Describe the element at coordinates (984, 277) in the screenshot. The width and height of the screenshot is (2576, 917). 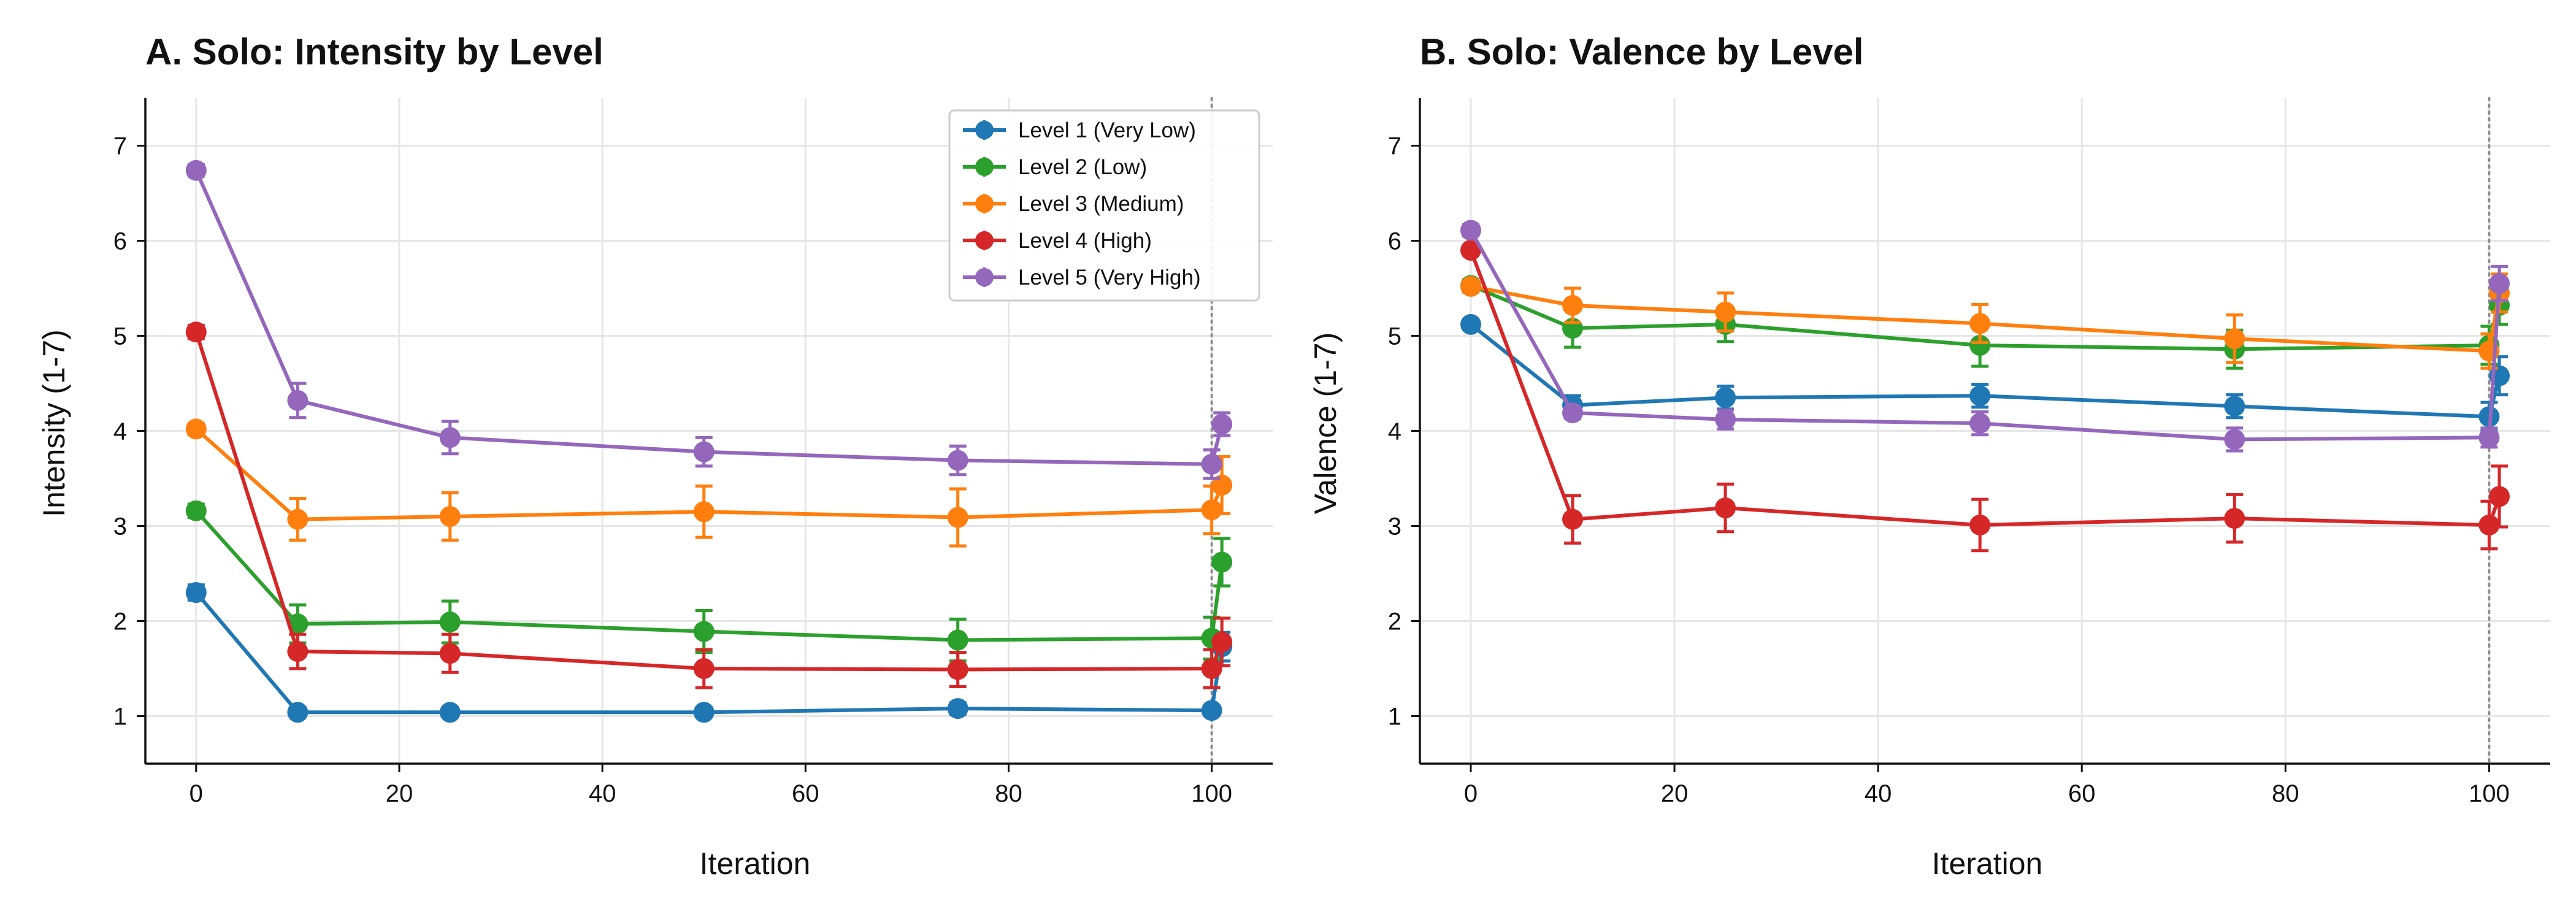
I see `legend-item-5-marker` at that location.